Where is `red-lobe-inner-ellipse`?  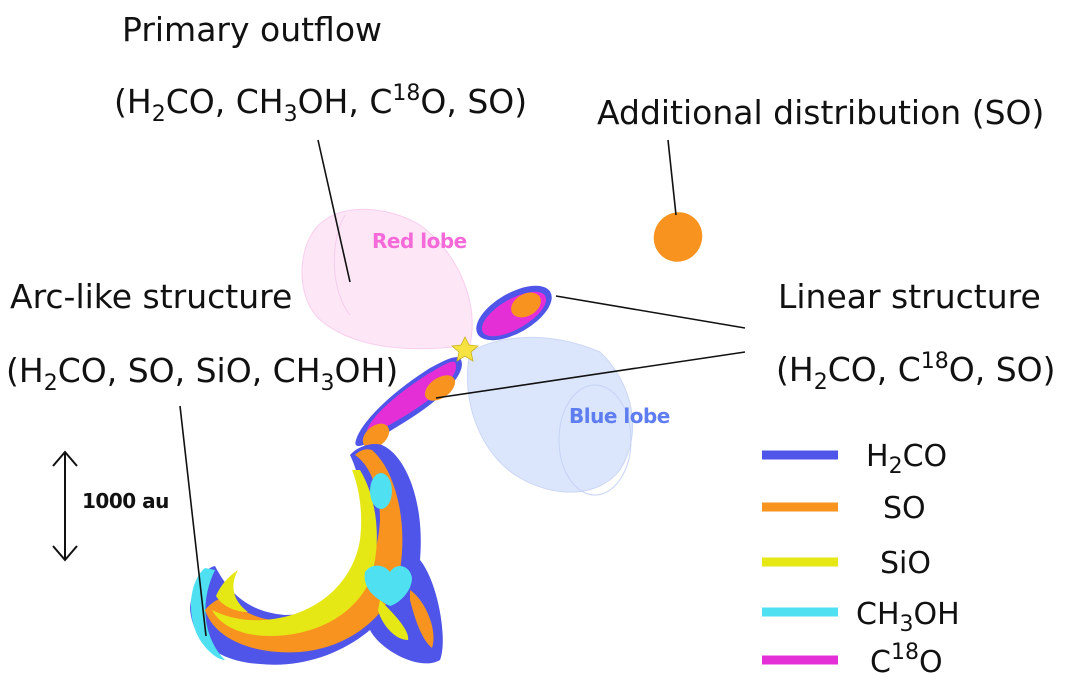
red-lobe-inner-ellipse is located at coordinates (342, 265).